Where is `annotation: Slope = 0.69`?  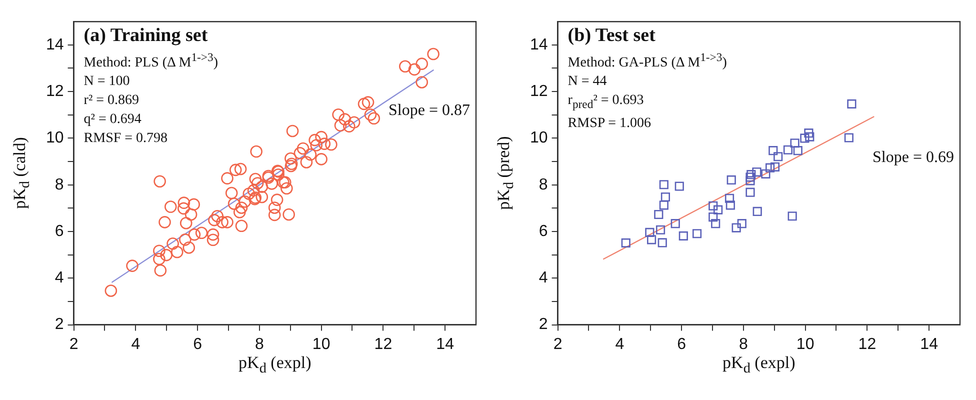
annotation: Slope = 0.69 is located at coordinates (913, 157).